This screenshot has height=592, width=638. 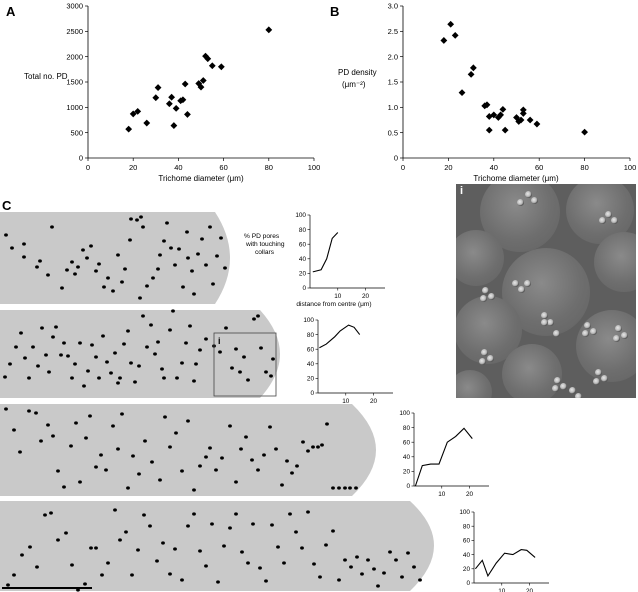 I want to click on chartA-ytick-label-5: 2500, so click(x=74, y=31).